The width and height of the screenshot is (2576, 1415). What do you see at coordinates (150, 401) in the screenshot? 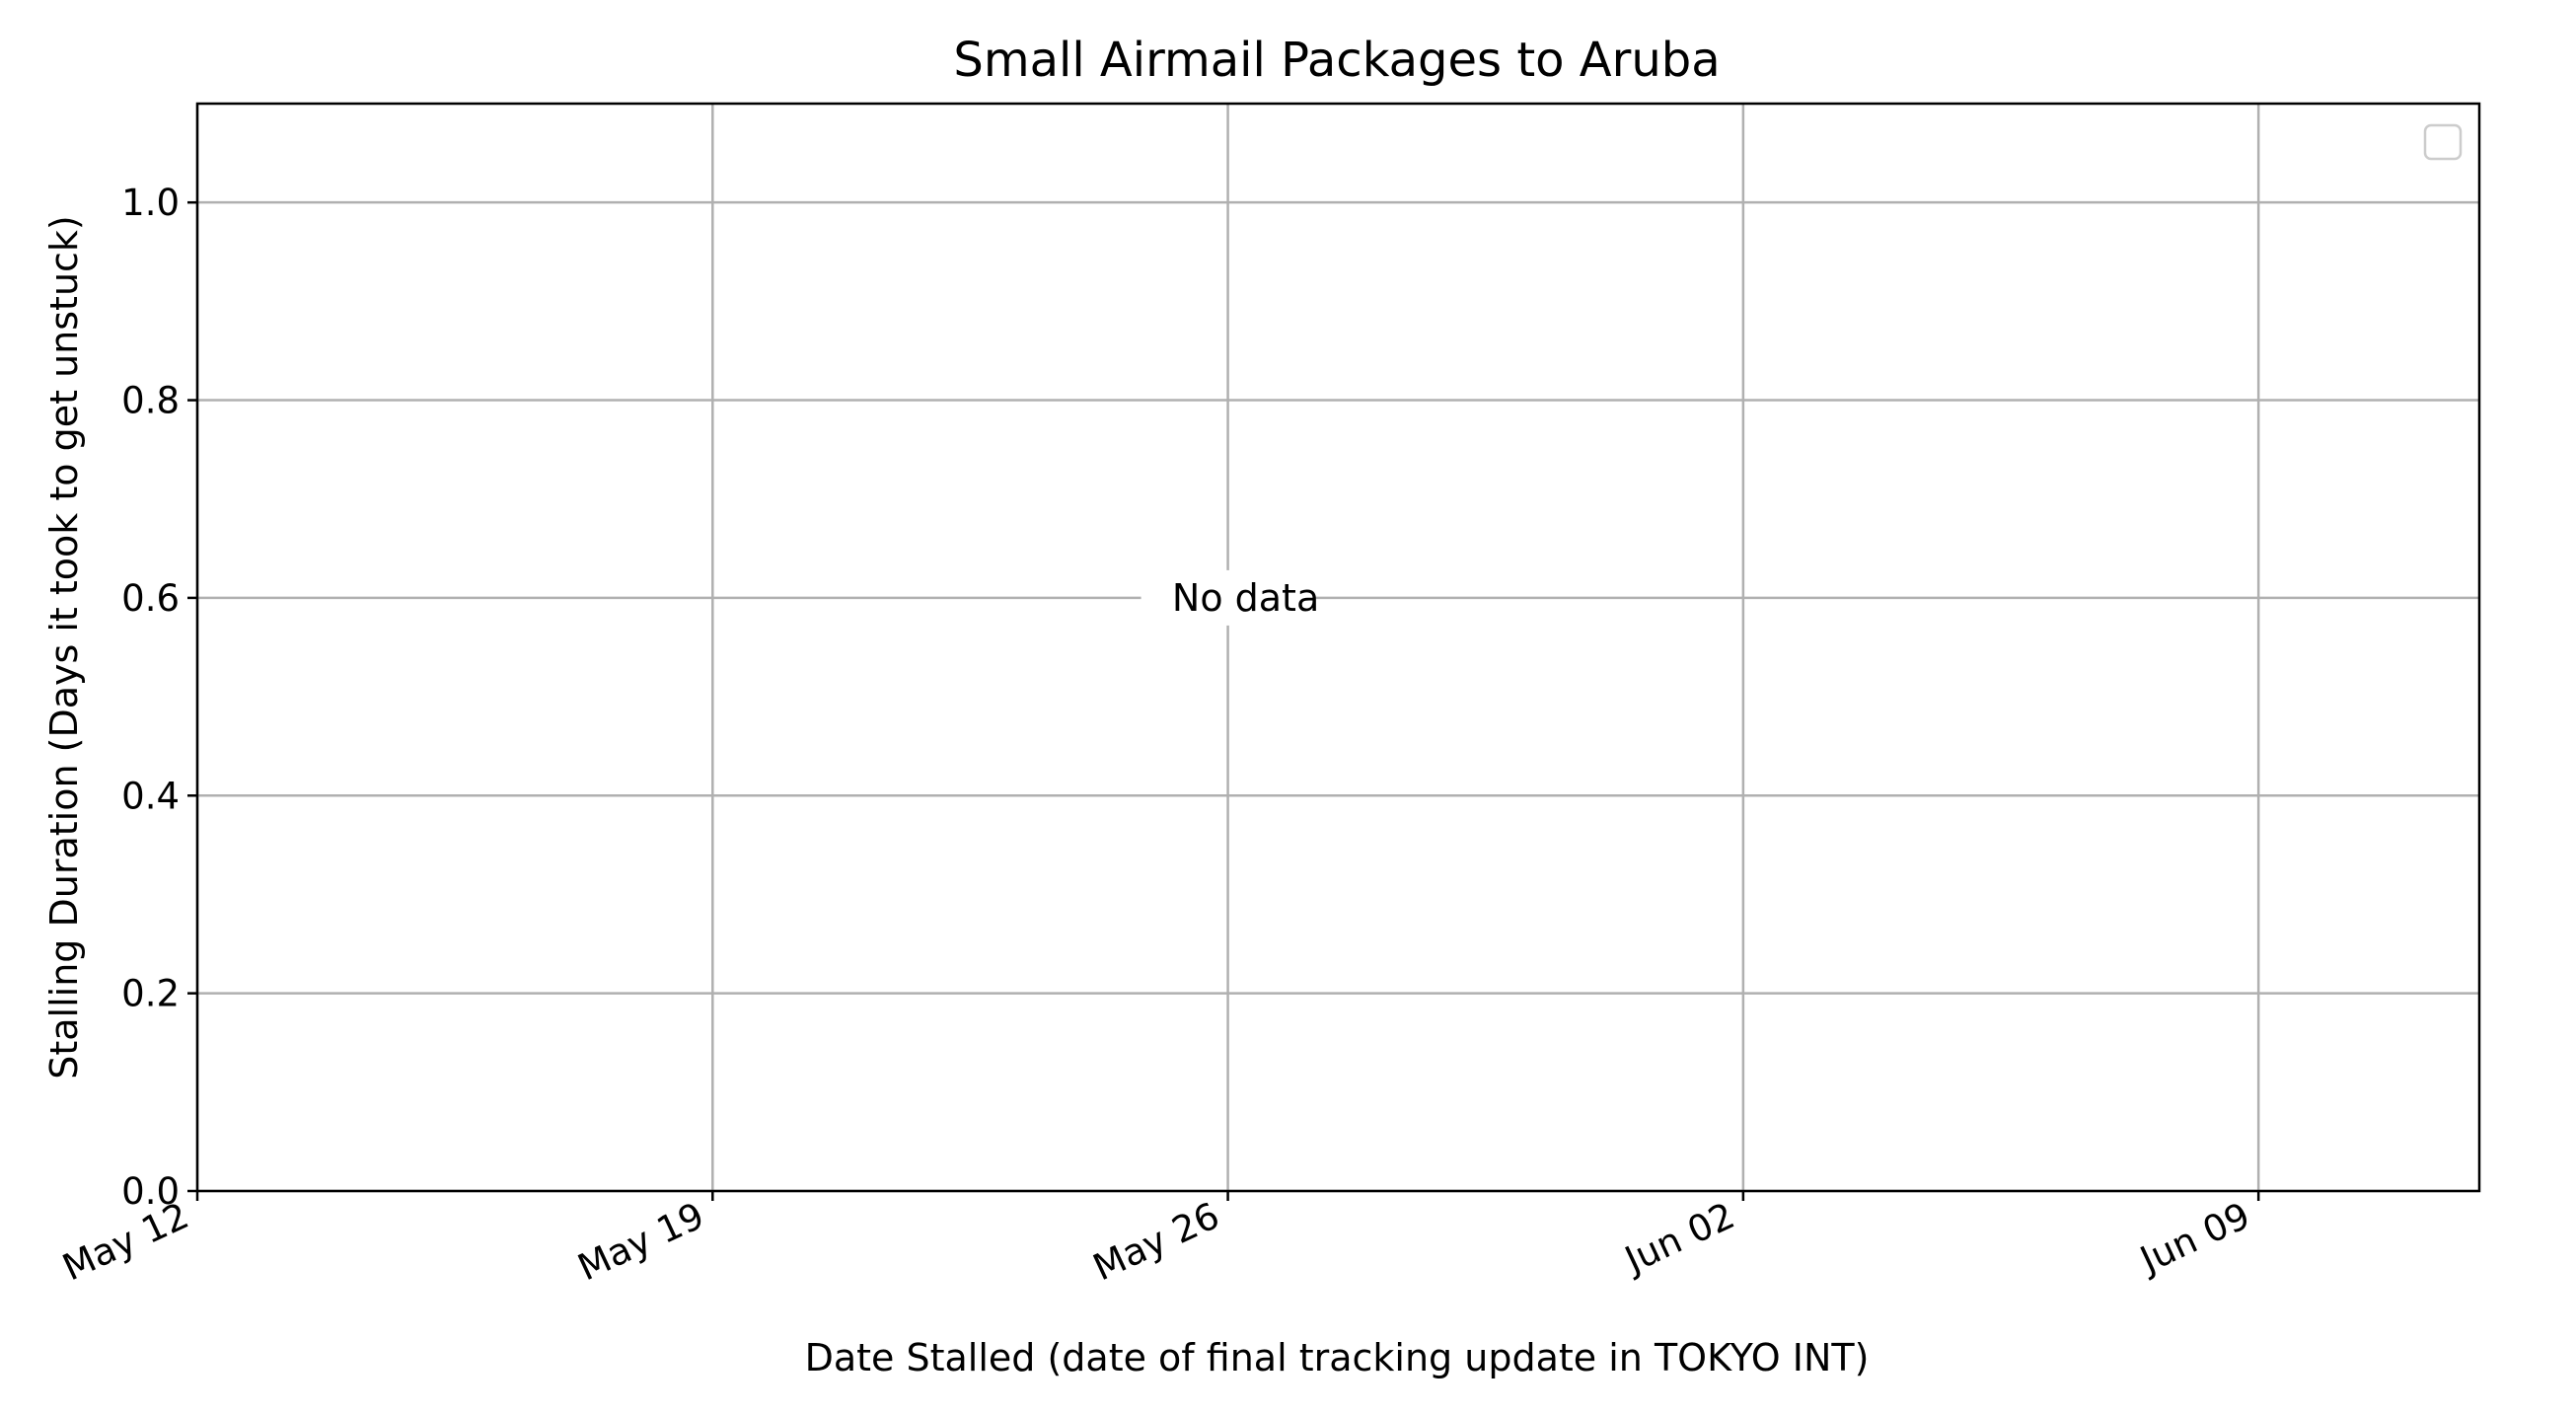
I see `y-tick-label: 0.8` at bounding box center [150, 401].